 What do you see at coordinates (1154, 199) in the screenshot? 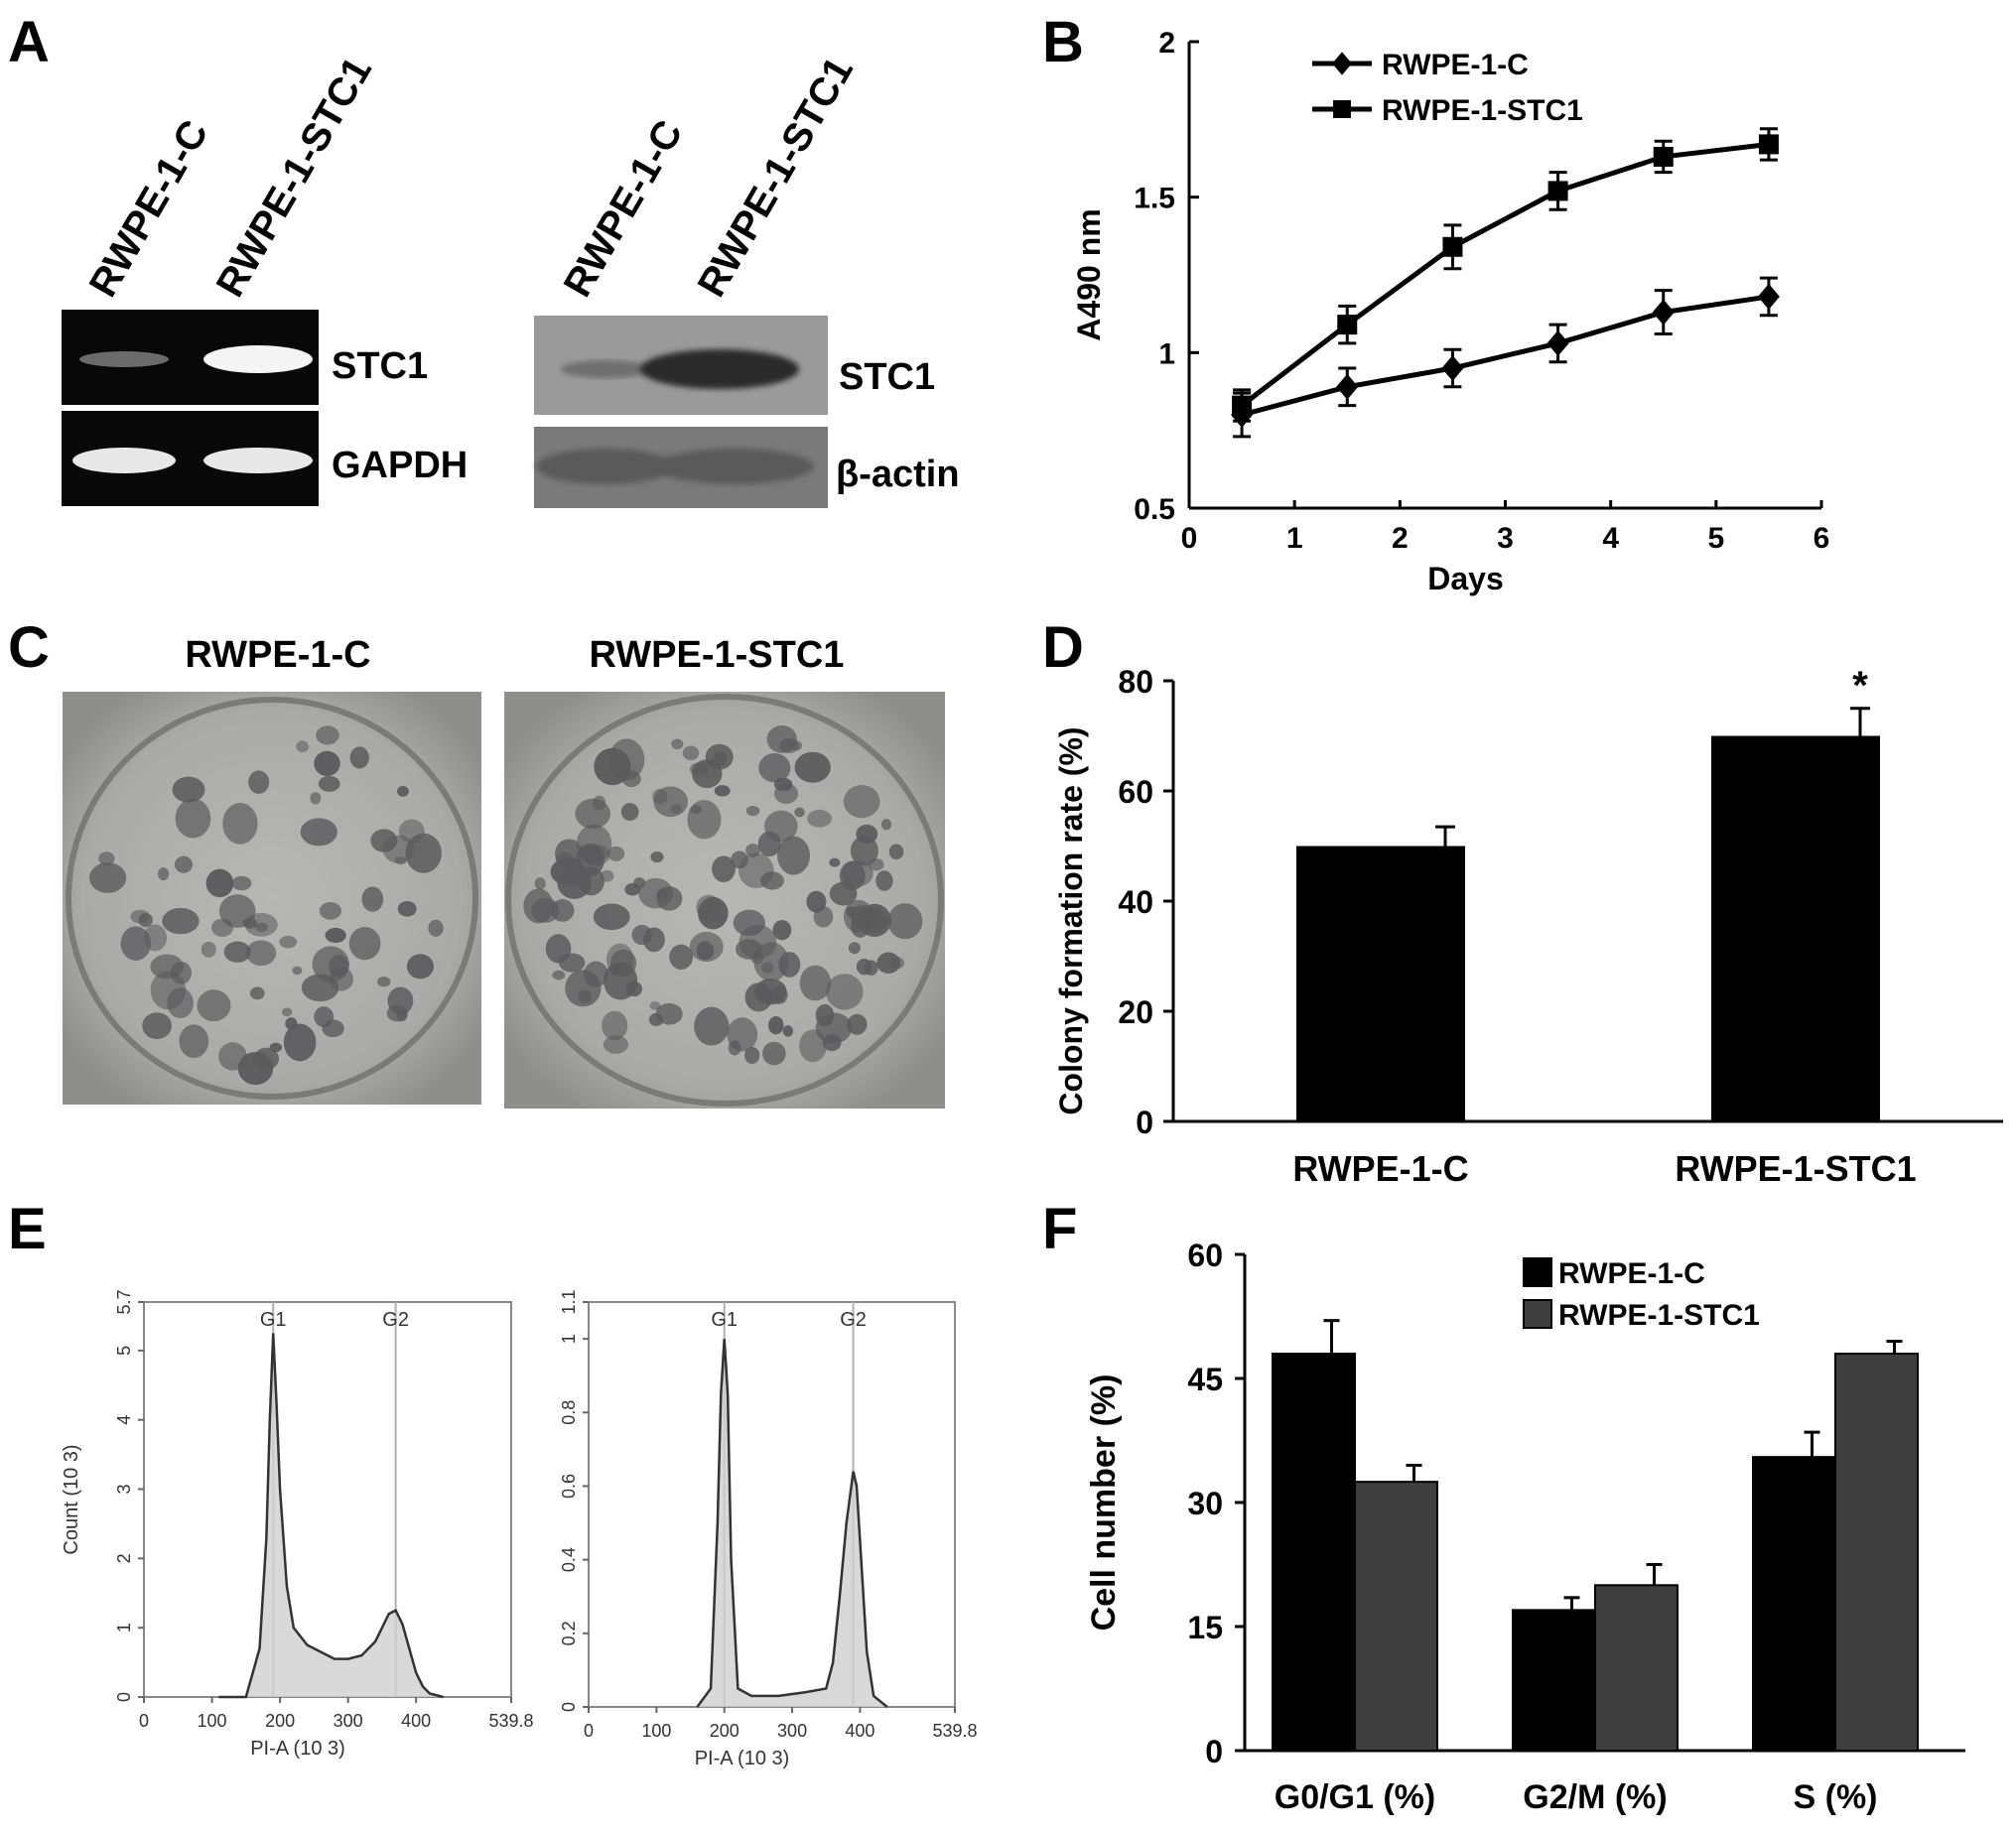
I see `y-tick-label: 1.5` at bounding box center [1154, 199].